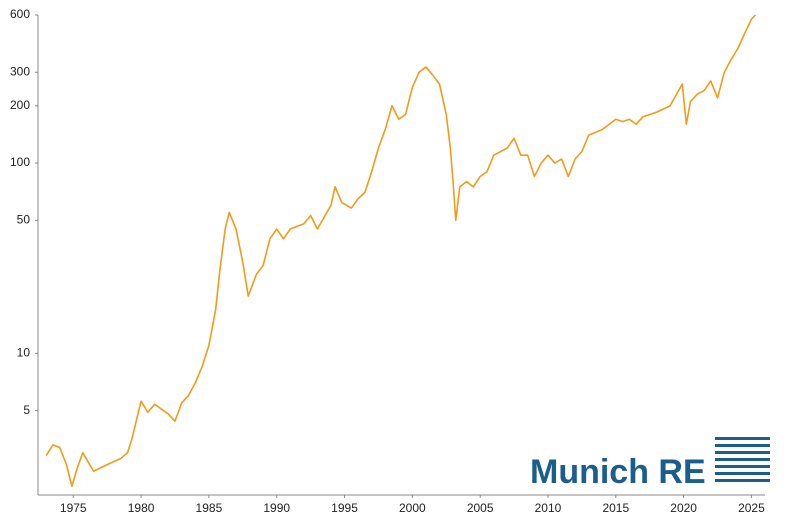 The height and width of the screenshot is (520, 800). What do you see at coordinates (24, 219) in the screenshot?
I see `y-tick-label: 50` at bounding box center [24, 219].